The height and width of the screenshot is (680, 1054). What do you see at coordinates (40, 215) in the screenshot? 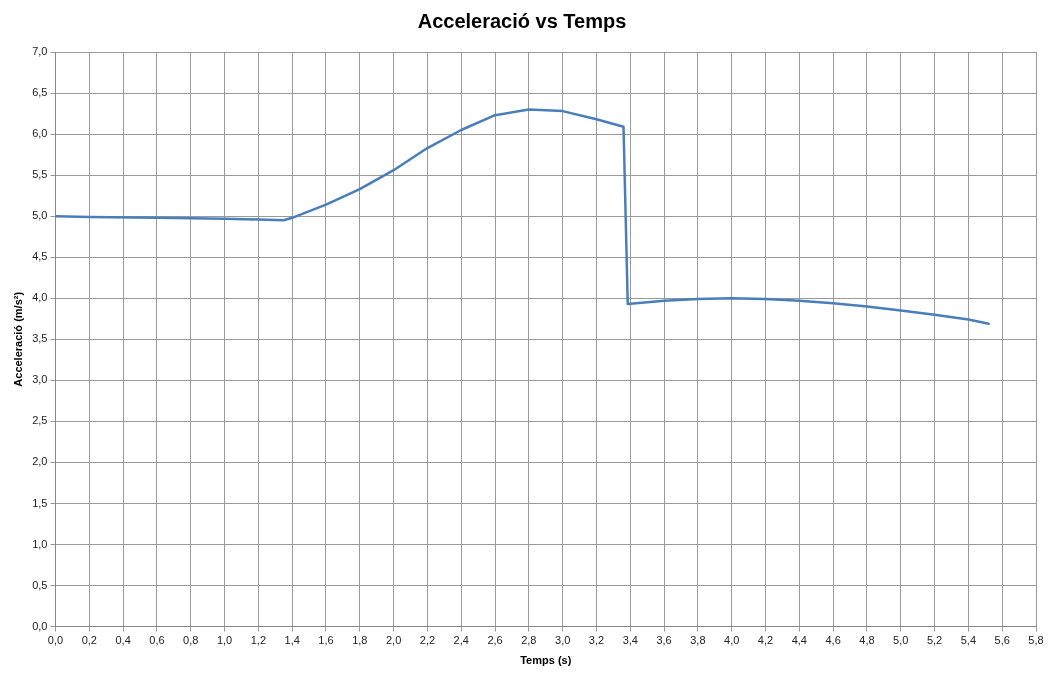
I see `y-tick-label: 5,0` at bounding box center [40, 215].